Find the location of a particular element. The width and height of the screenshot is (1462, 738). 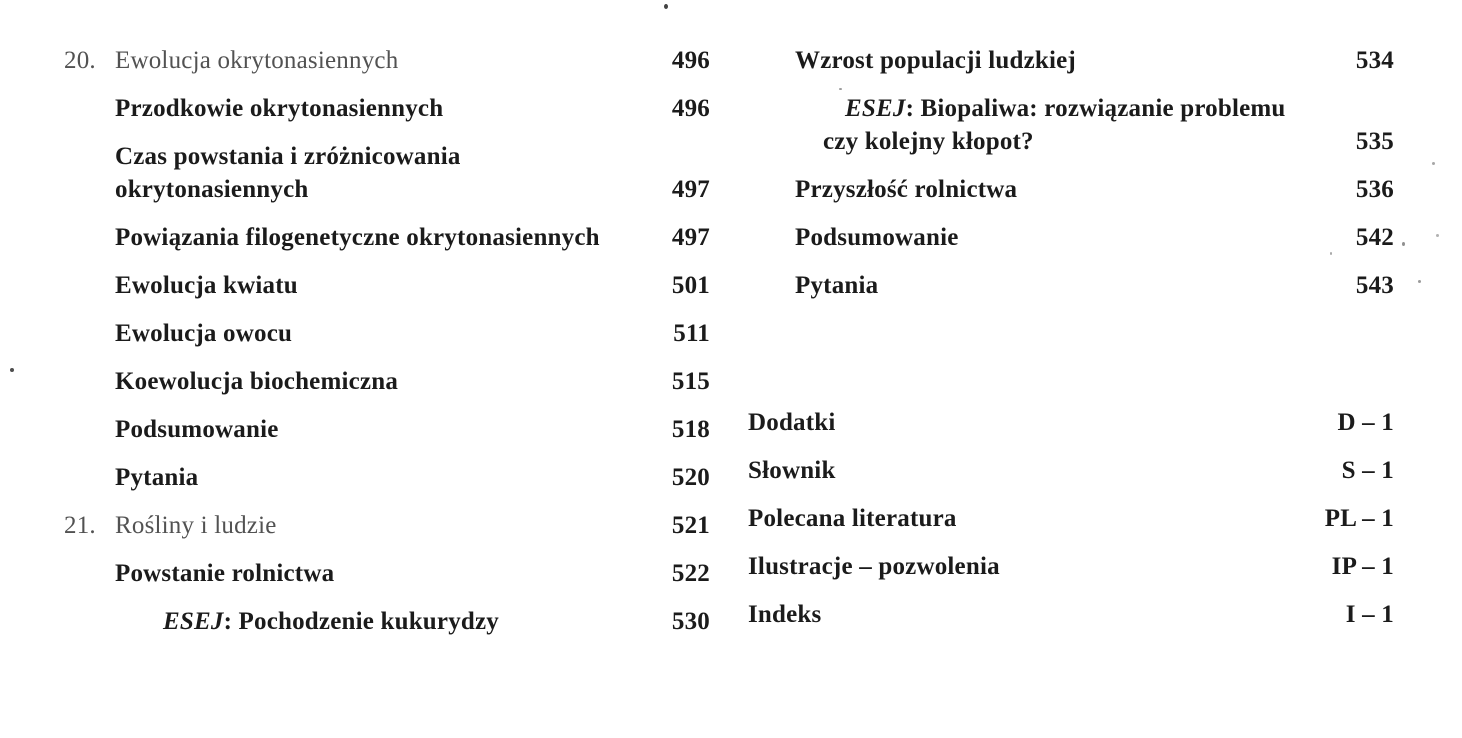

entry-title: Ilustracje – pozwolenia is located at coordinates (874, 566).